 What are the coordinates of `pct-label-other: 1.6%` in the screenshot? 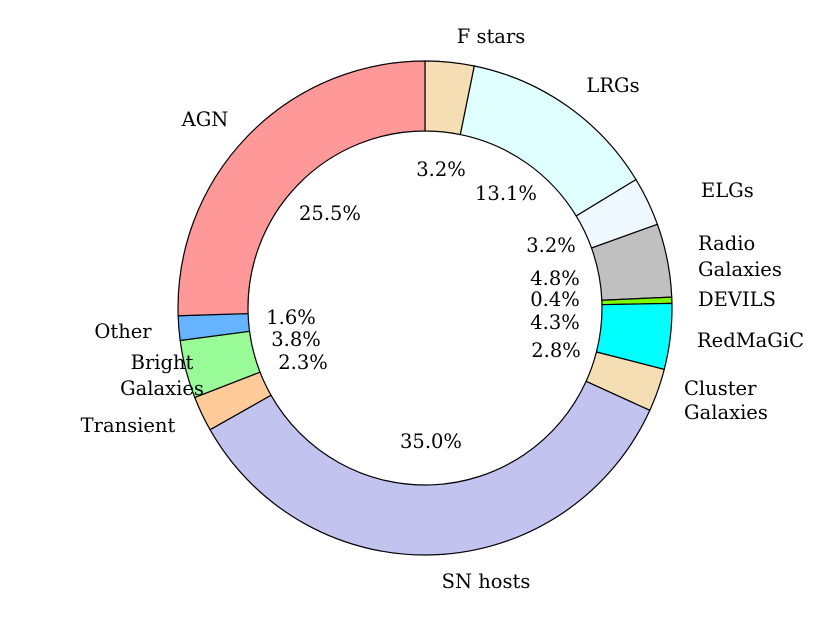 It's located at (291, 317).